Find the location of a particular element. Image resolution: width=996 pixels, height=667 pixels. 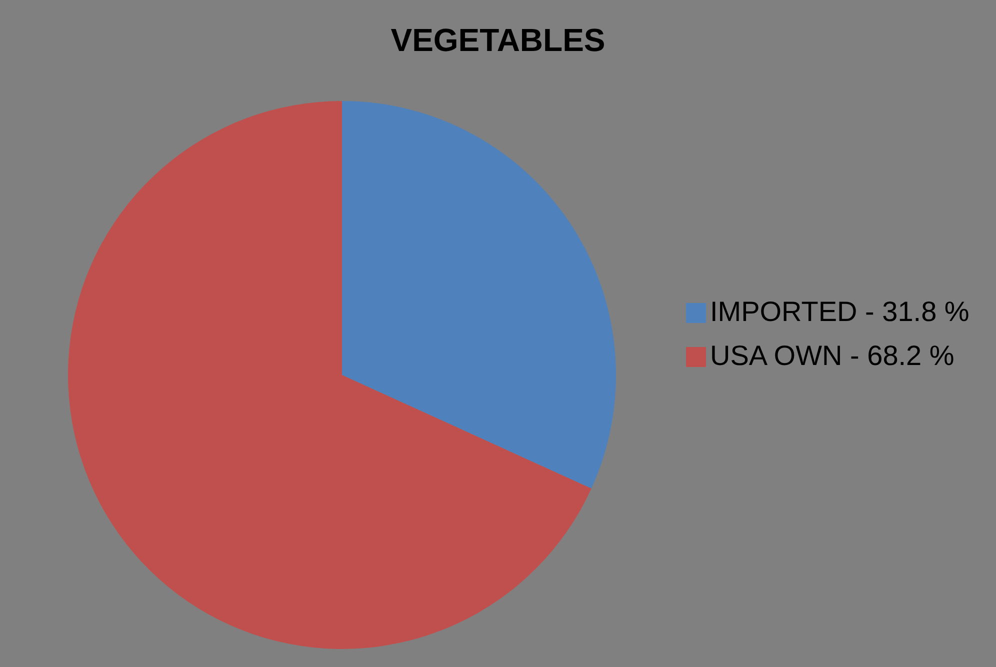

legend-label: IMPORTED - 31.8 % is located at coordinates (840, 311).